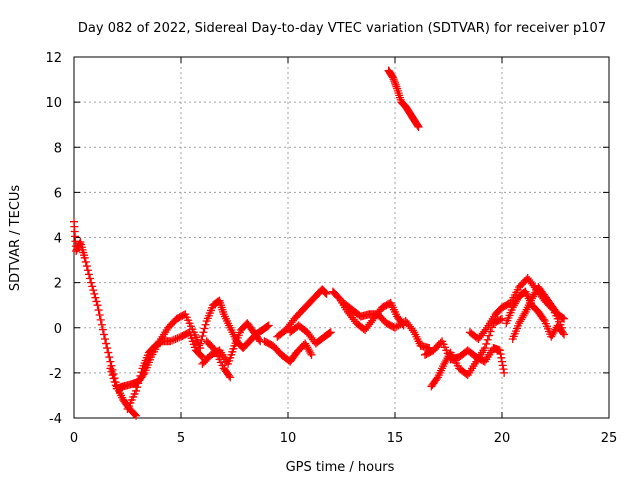 The image size is (640, 480). I want to click on series-track-rebound-a, so click(155, 351).